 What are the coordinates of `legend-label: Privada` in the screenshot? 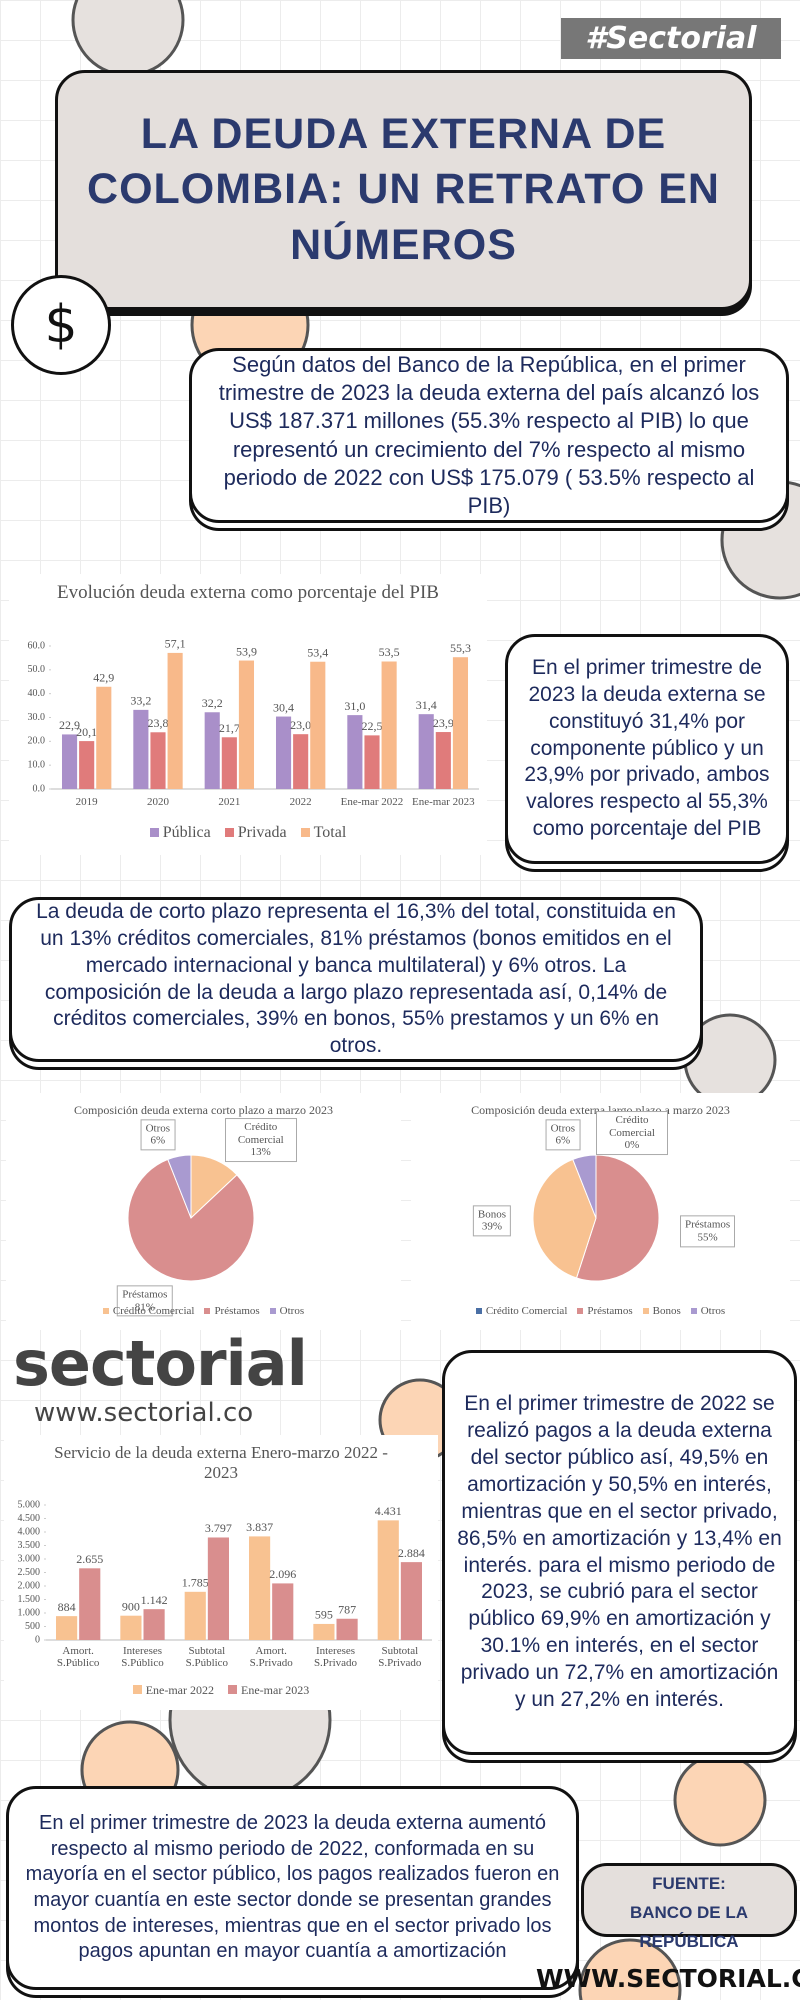 It's located at (262, 832).